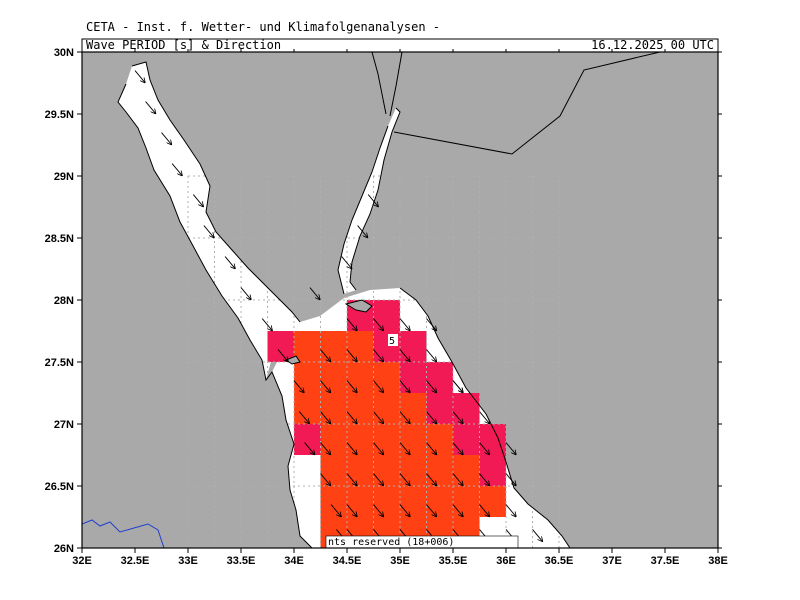 This screenshot has width=800, height=600. What do you see at coordinates (391, 542) in the screenshot?
I see `footer-note: nts reserved (18+006)` at bounding box center [391, 542].